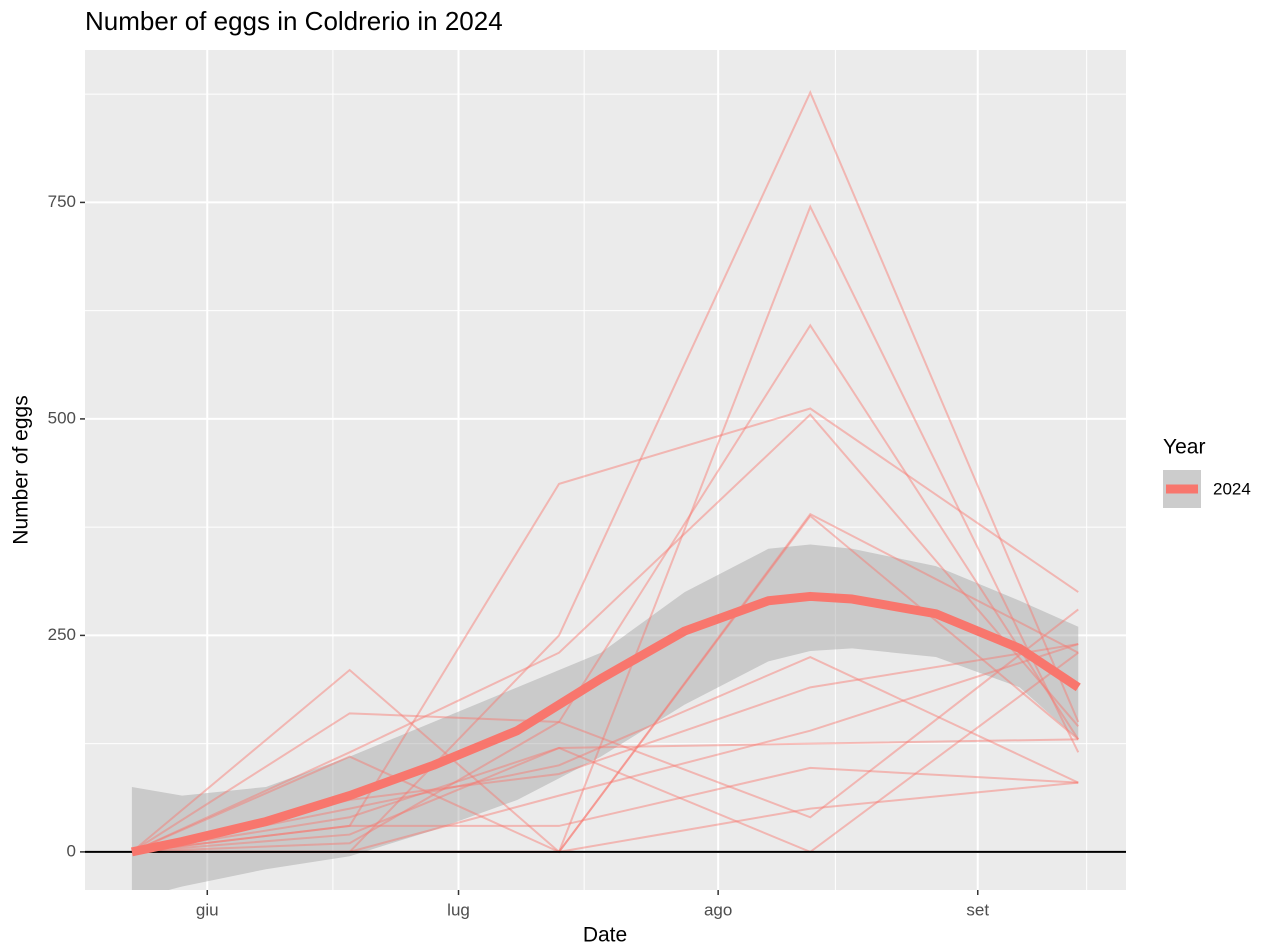 The image size is (1261, 952). I want to click on x-tick-label: ago, so click(718, 909).